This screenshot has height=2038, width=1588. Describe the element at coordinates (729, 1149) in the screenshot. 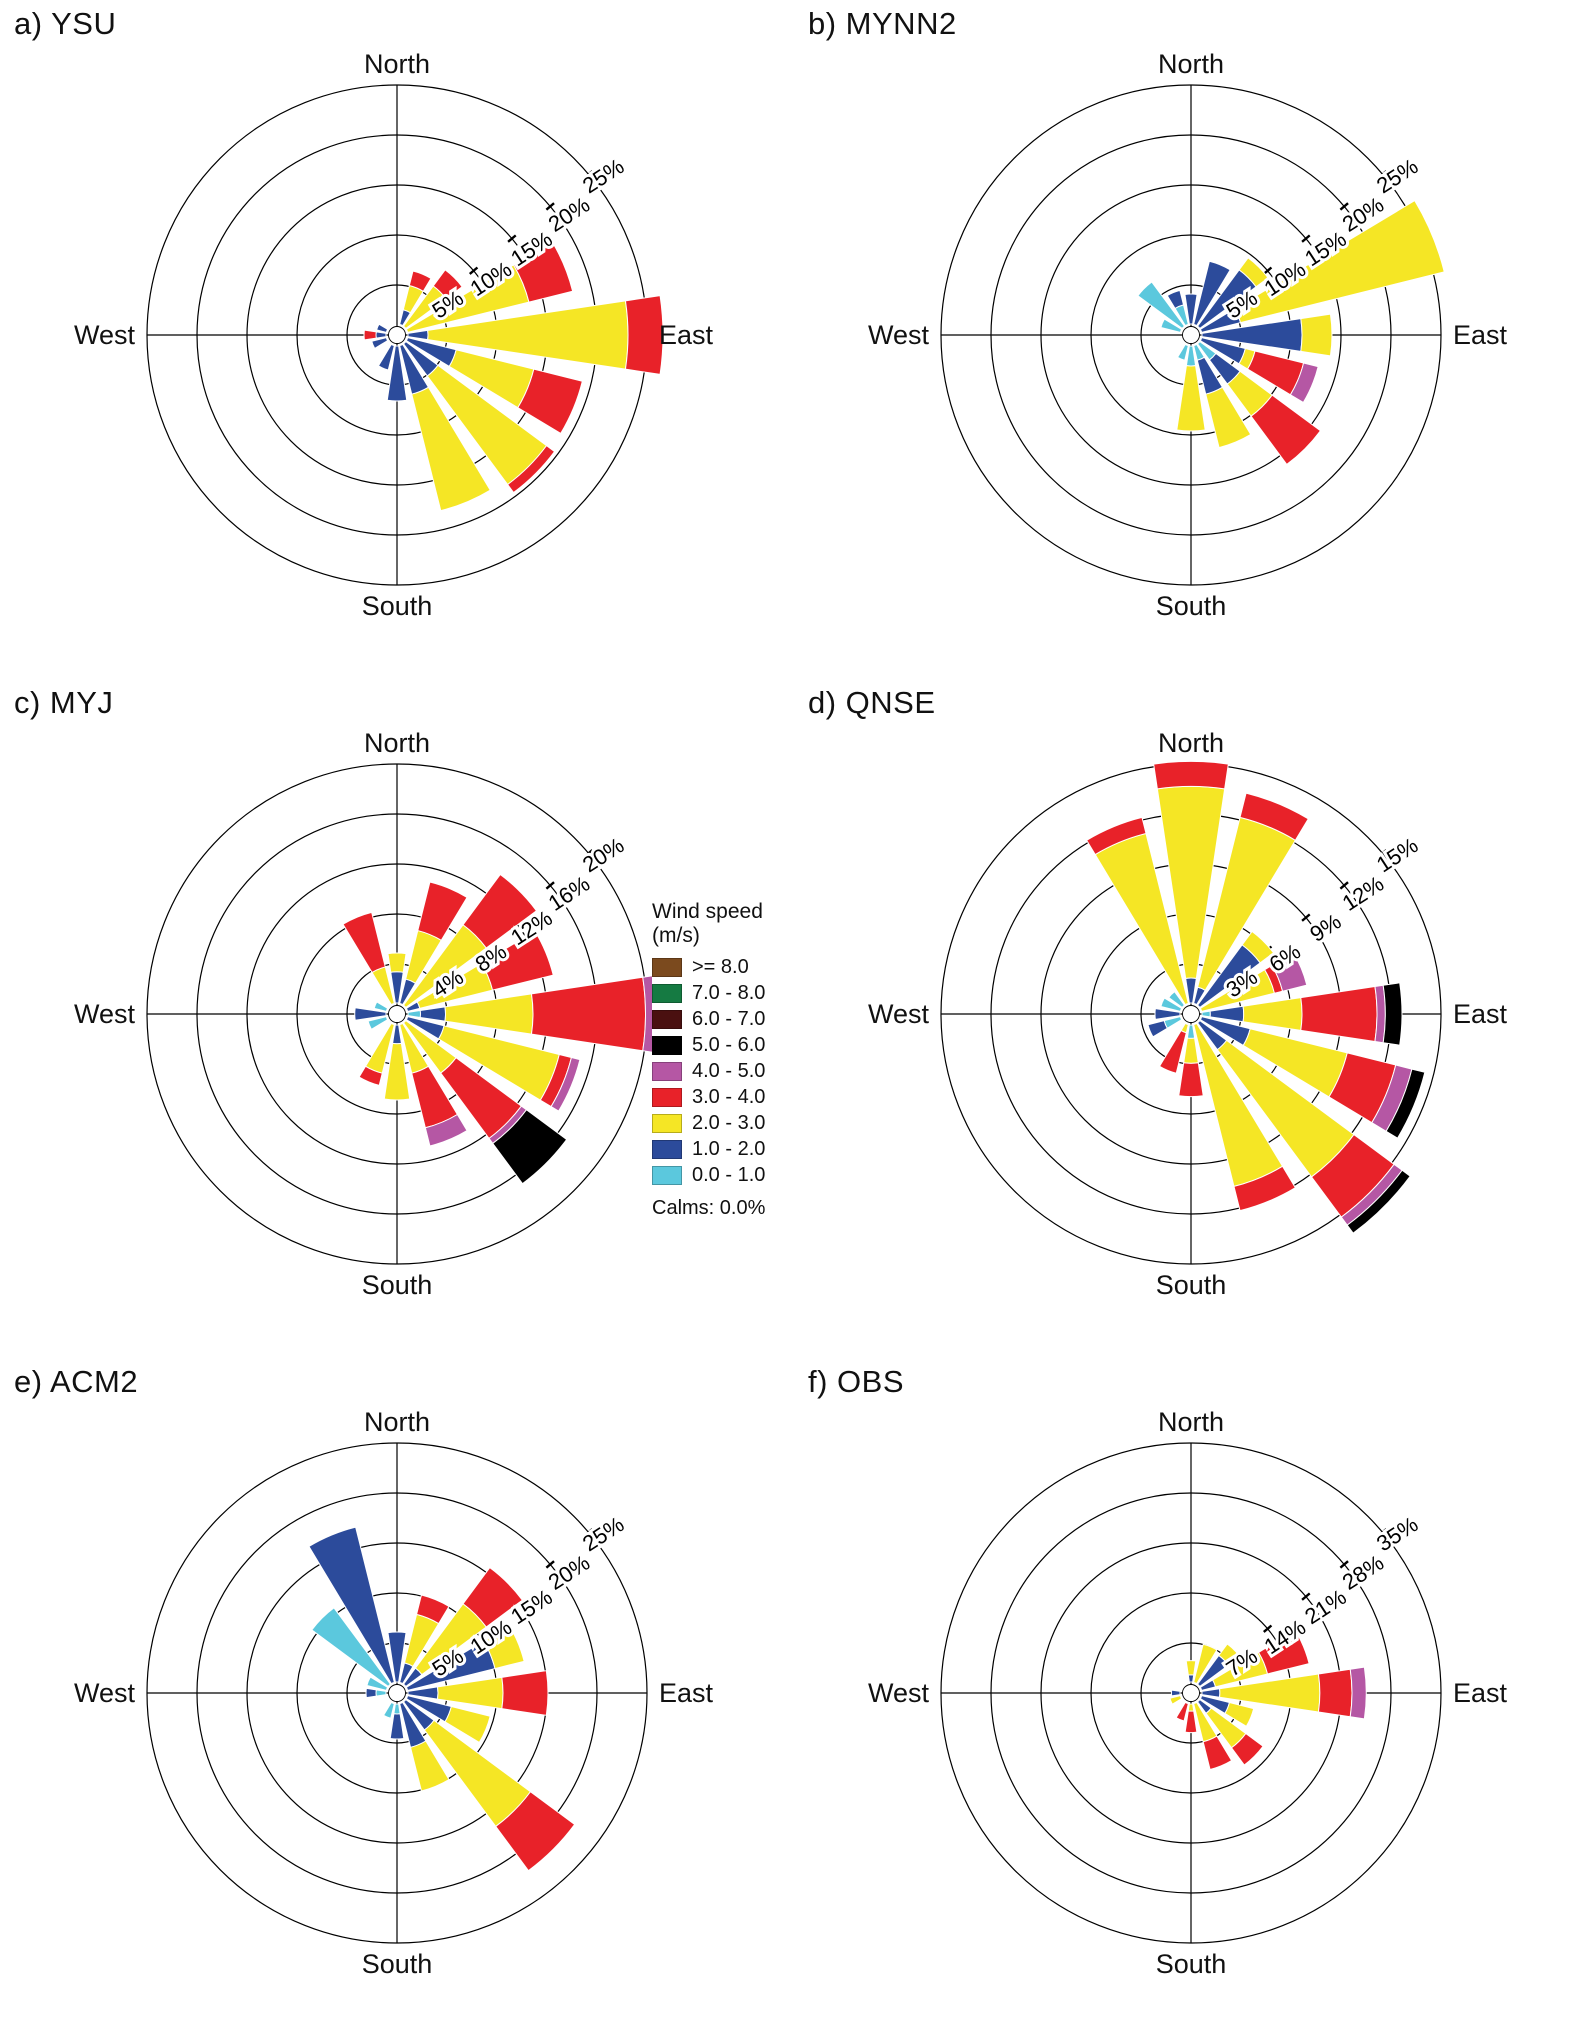

I see `legend-bin-label: 1.0 - 2.0` at that location.